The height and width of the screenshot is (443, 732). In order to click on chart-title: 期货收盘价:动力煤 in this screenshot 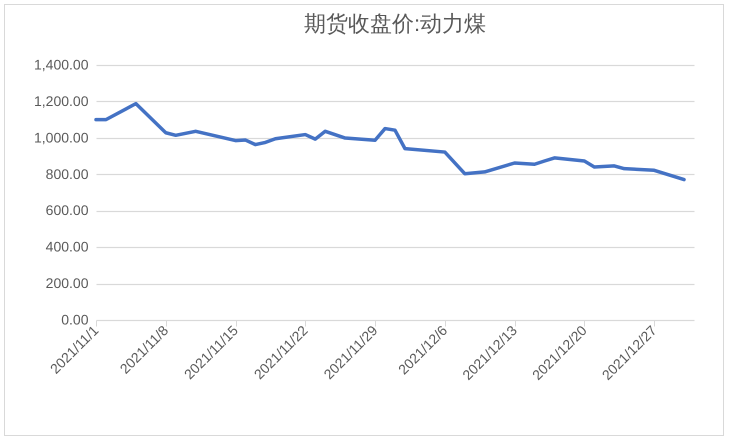, I will do `click(395, 23)`.